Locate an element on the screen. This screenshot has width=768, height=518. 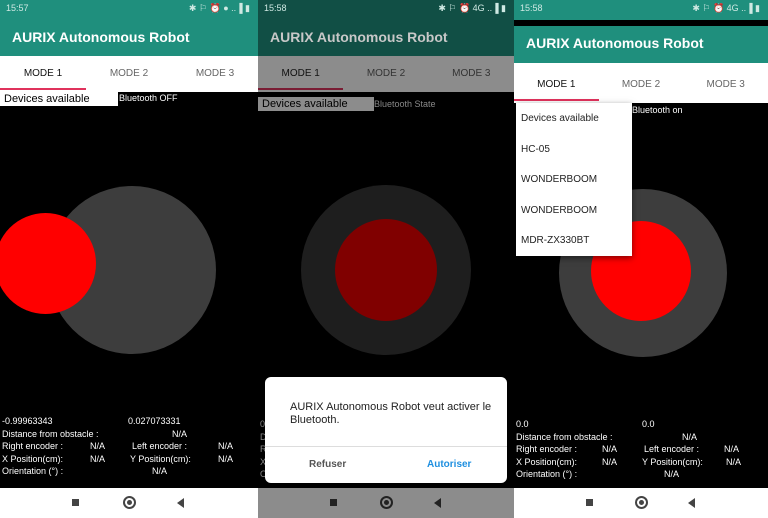
device-option: MDR-ZX330BT is located at coordinates (555, 241).